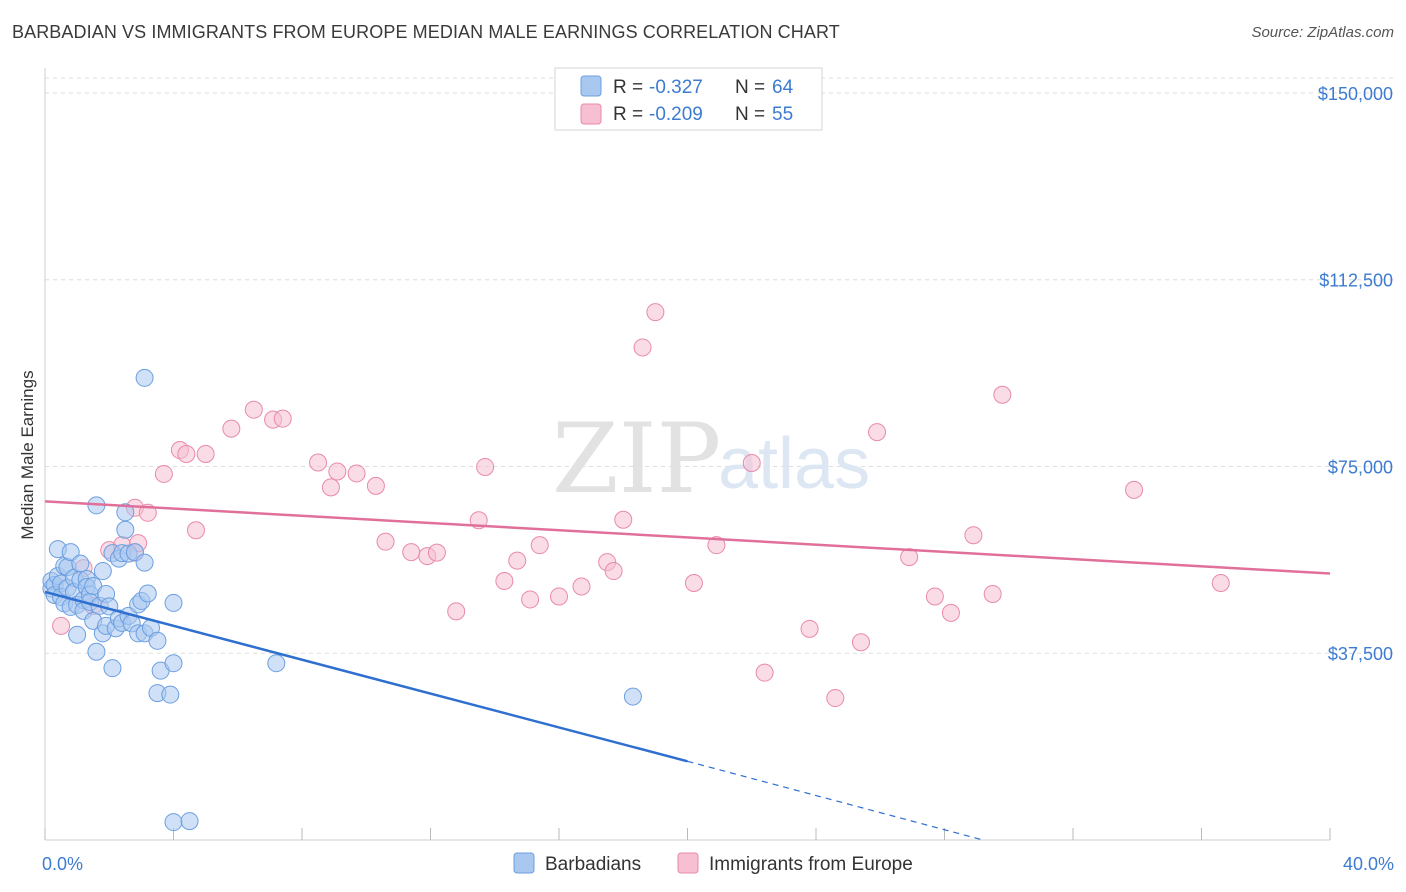 The height and width of the screenshot is (892, 1406). I want to click on legend-r-value-2: -0.209, so click(676, 114).